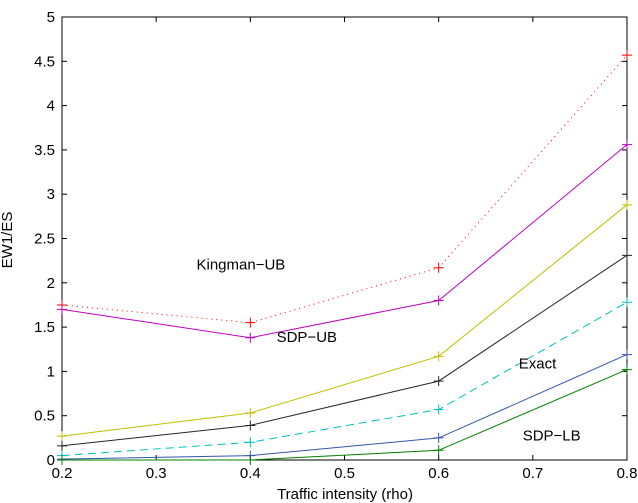 Image resolution: width=638 pixels, height=503 pixels. I want to click on y-tick-label: 3.5, so click(44, 150).